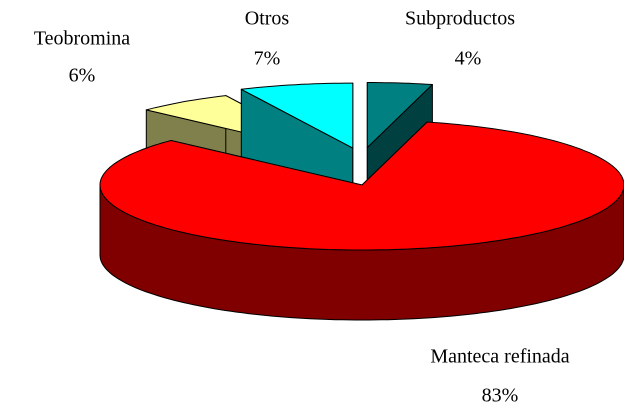 The image size is (624, 416). Describe the element at coordinates (500, 396) in the screenshot. I see `slice-value-label: 83%` at that location.